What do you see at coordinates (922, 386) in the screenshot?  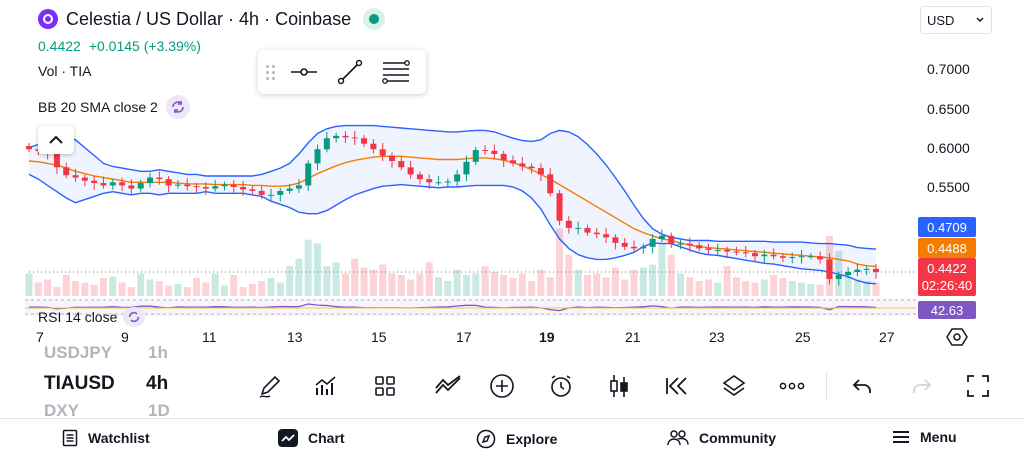 I see `redo-icon` at bounding box center [922, 386].